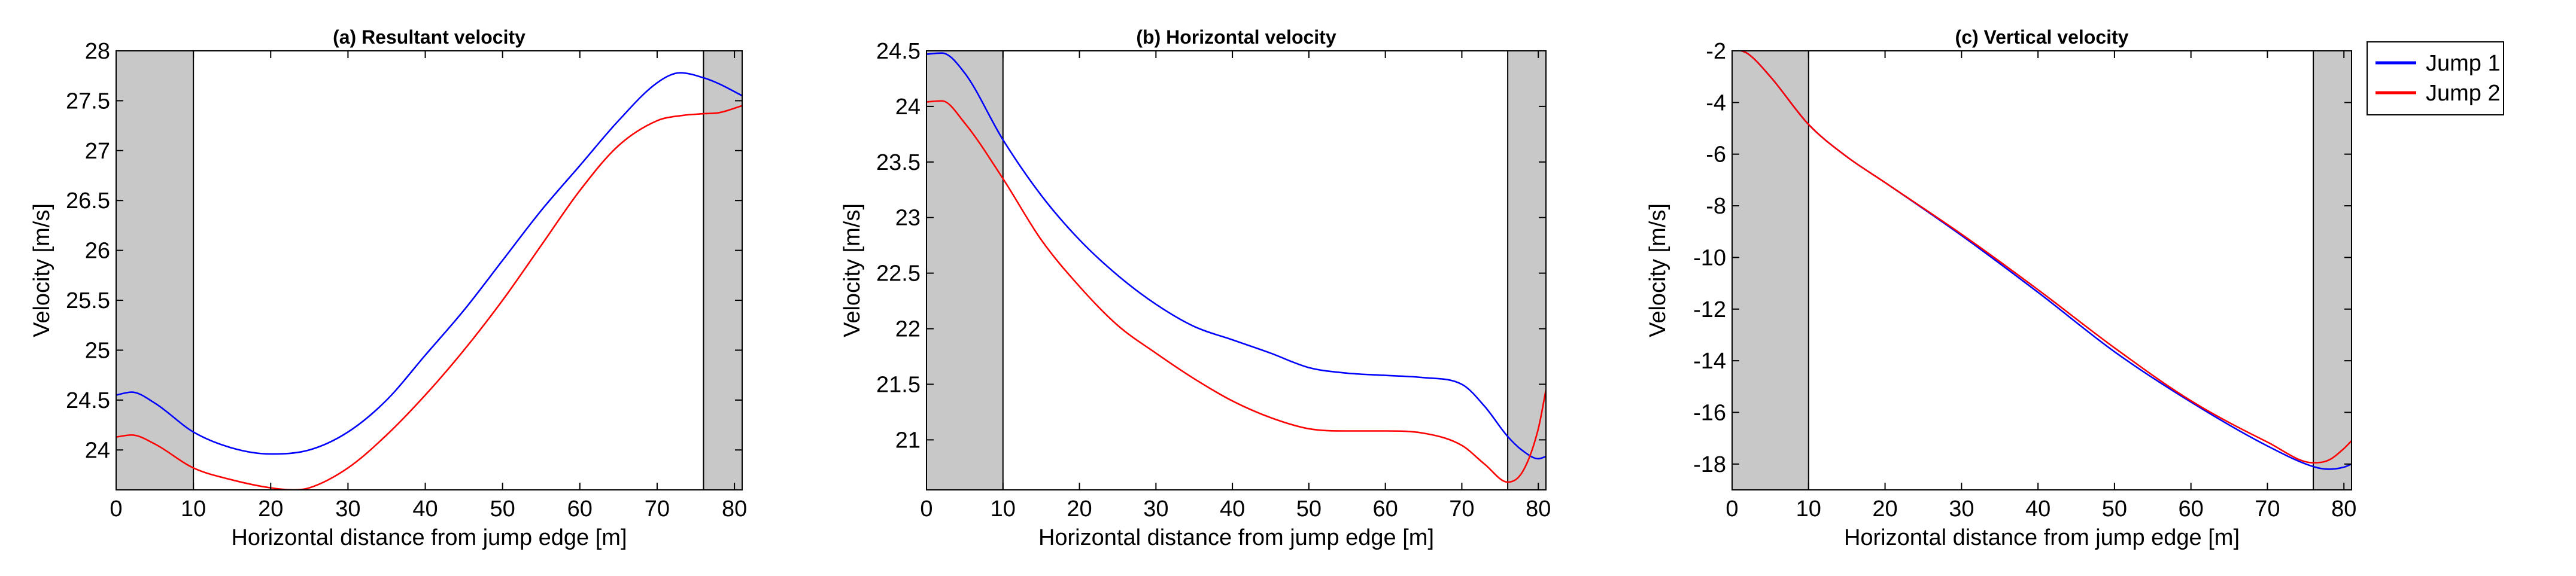  What do you see at coordinates (2463, 93) in the screenshot?
I see `legend-label-2: Jump 2` at bounding box center [2463, 93].